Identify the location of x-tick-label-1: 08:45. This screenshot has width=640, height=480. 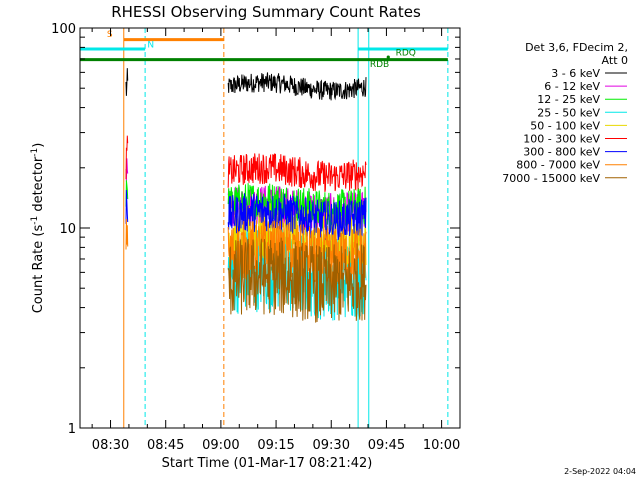
(165, 445).